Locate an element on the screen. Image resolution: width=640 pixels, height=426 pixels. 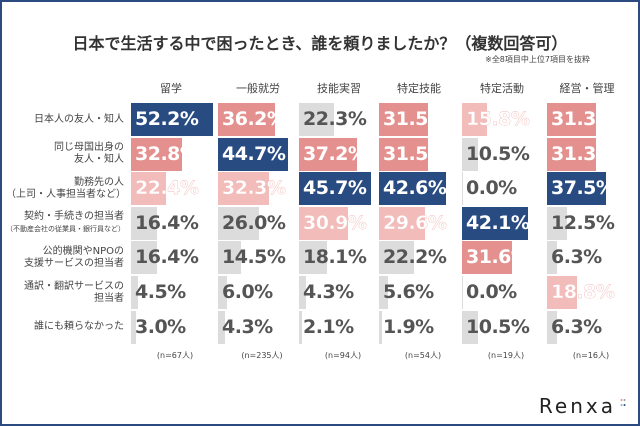
value-label: 0.0% is located at coordinates (491, 292).